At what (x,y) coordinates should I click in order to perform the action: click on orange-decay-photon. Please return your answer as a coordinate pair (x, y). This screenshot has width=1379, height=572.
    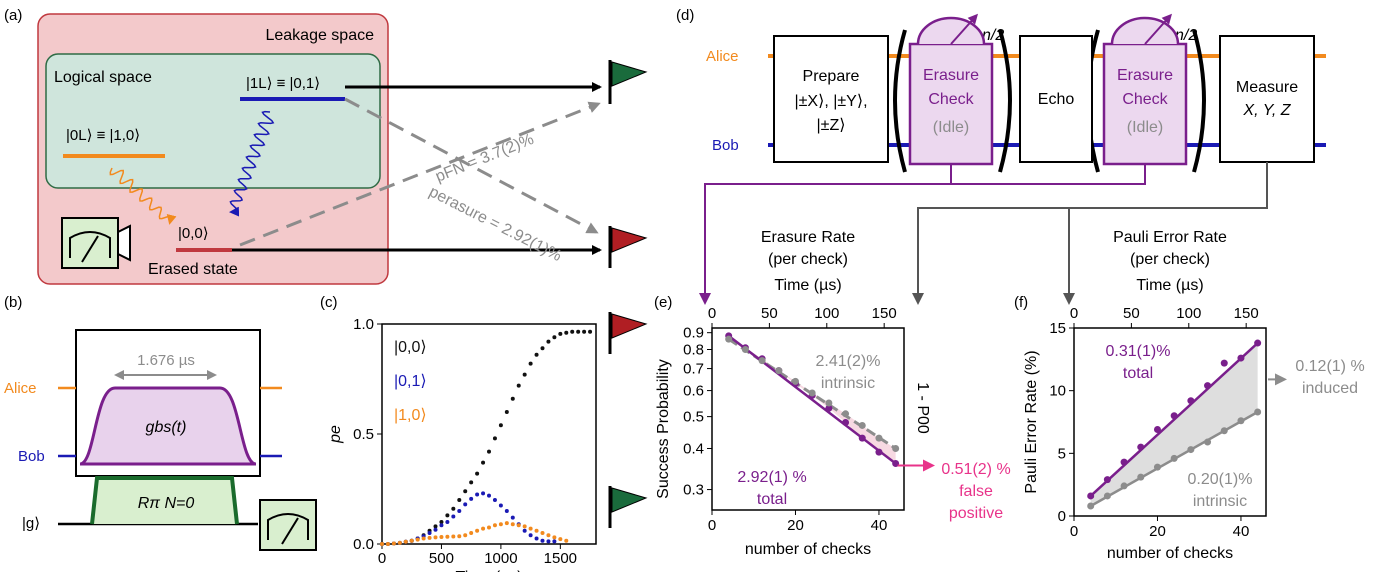
    Looking at the image, I should click on (143, 196).